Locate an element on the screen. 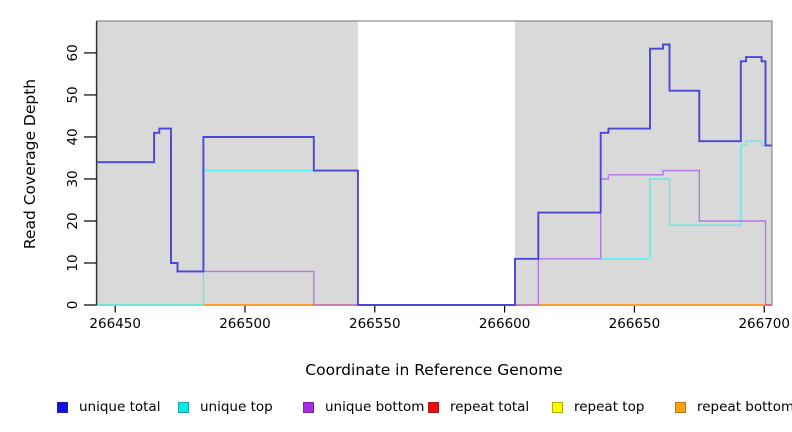 Image resolution: width=792 pixels, height=432 pixels. x-tick-label: 266450 is located at coordinates (115, 324).